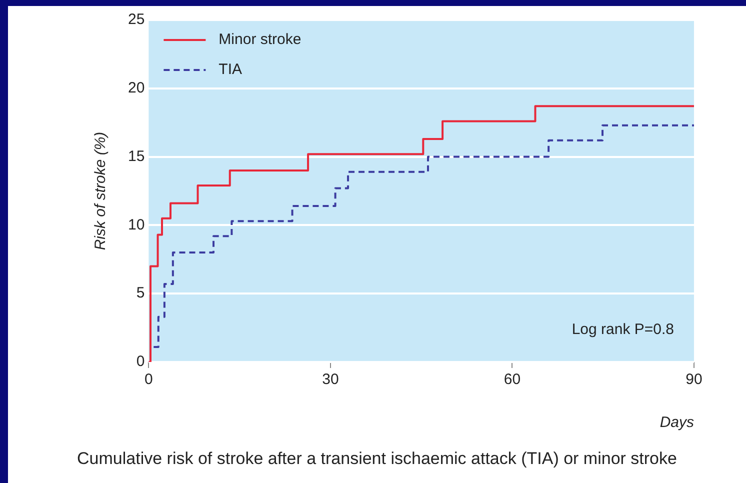 The image size is (746, 483). I want to click on y-tick-label: 5, so click(140, 293).